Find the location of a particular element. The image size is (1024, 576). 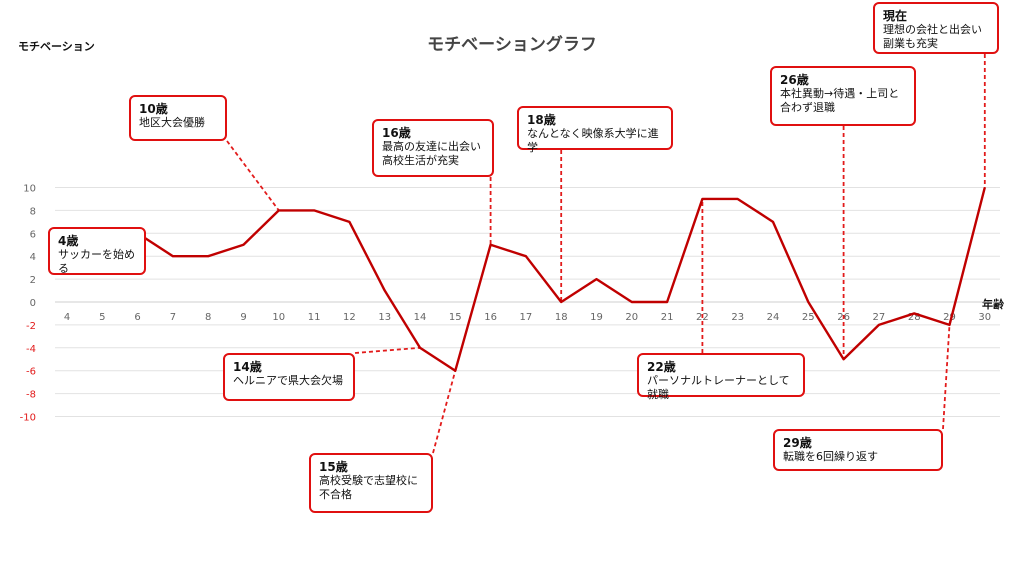

x-tick-label: 19 is located at coordinates (596, 317).